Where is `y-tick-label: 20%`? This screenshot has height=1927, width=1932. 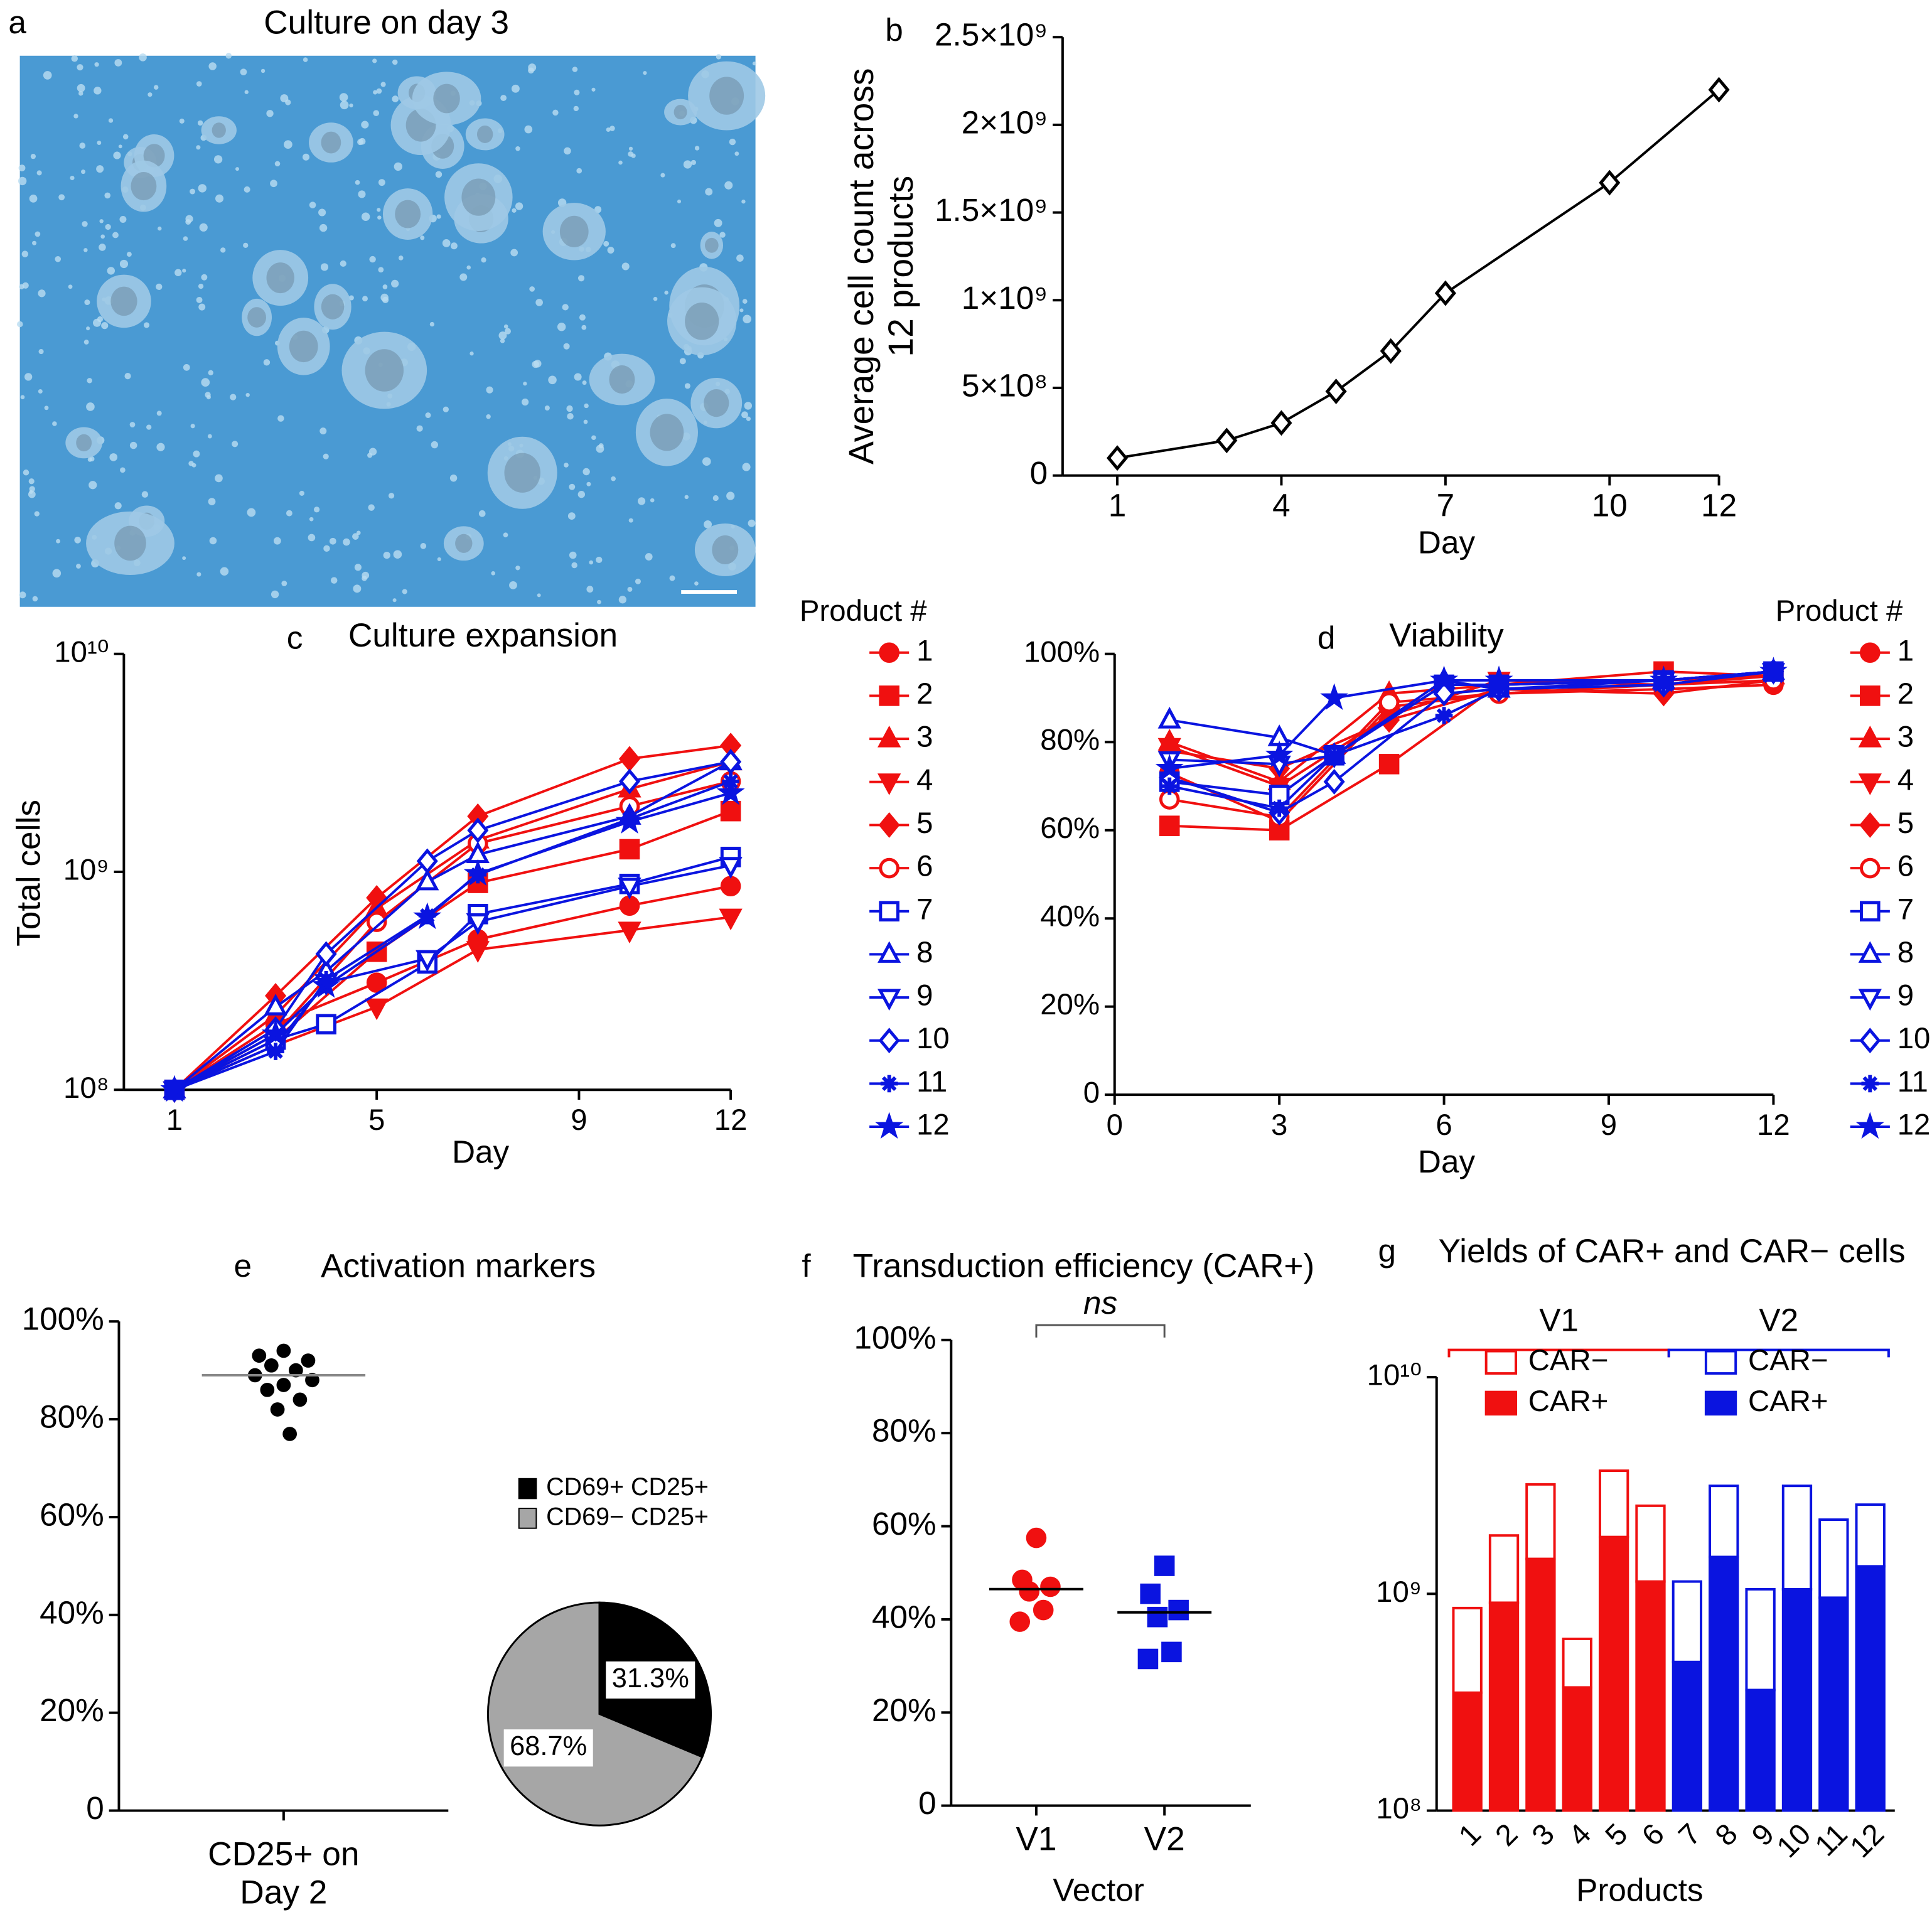 y-tick-label: 20% is located at coordinates (72, 1710).